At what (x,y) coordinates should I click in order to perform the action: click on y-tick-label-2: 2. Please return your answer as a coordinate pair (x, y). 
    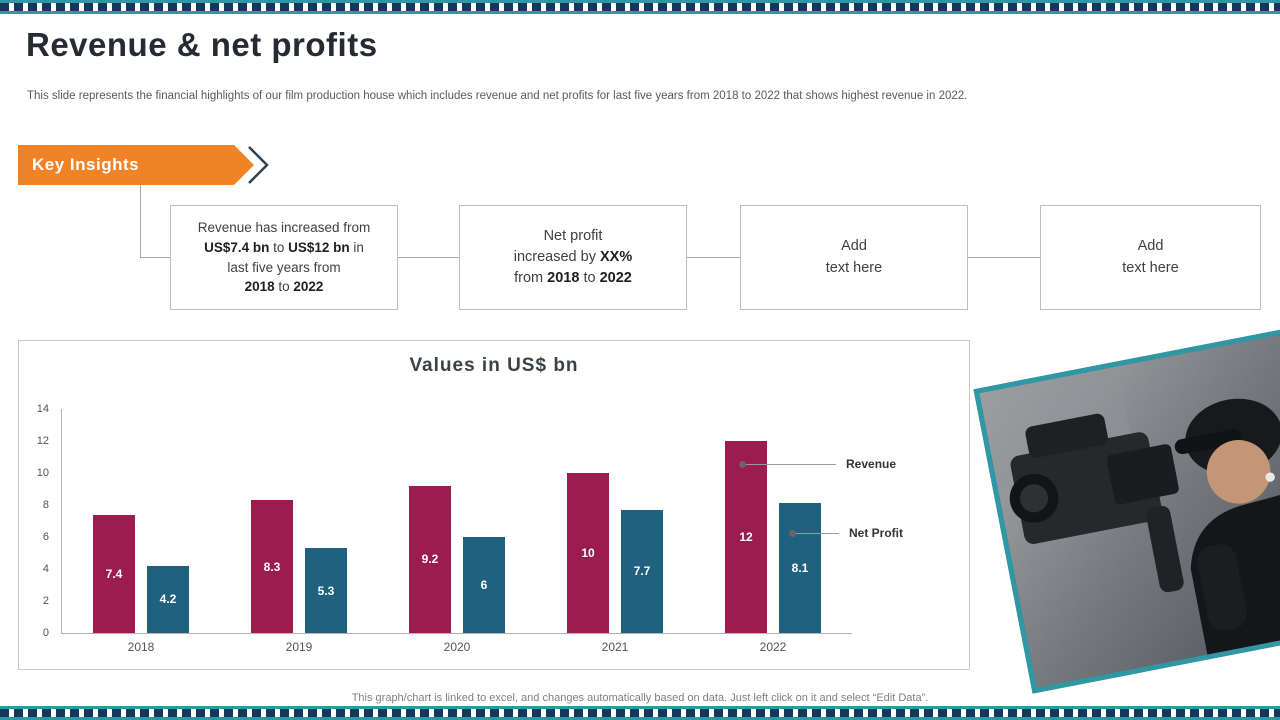
    Looking at the image, I should click on (45, 601).